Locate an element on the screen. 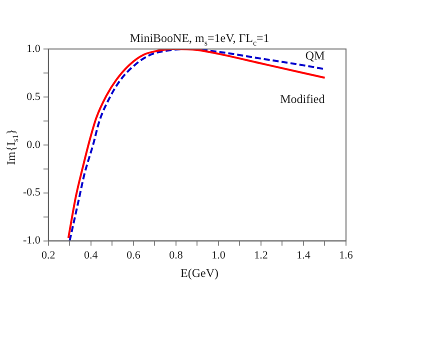 The image size is (443, 345). y-tick-label: -1.0 is located at coordinates (31, 240).